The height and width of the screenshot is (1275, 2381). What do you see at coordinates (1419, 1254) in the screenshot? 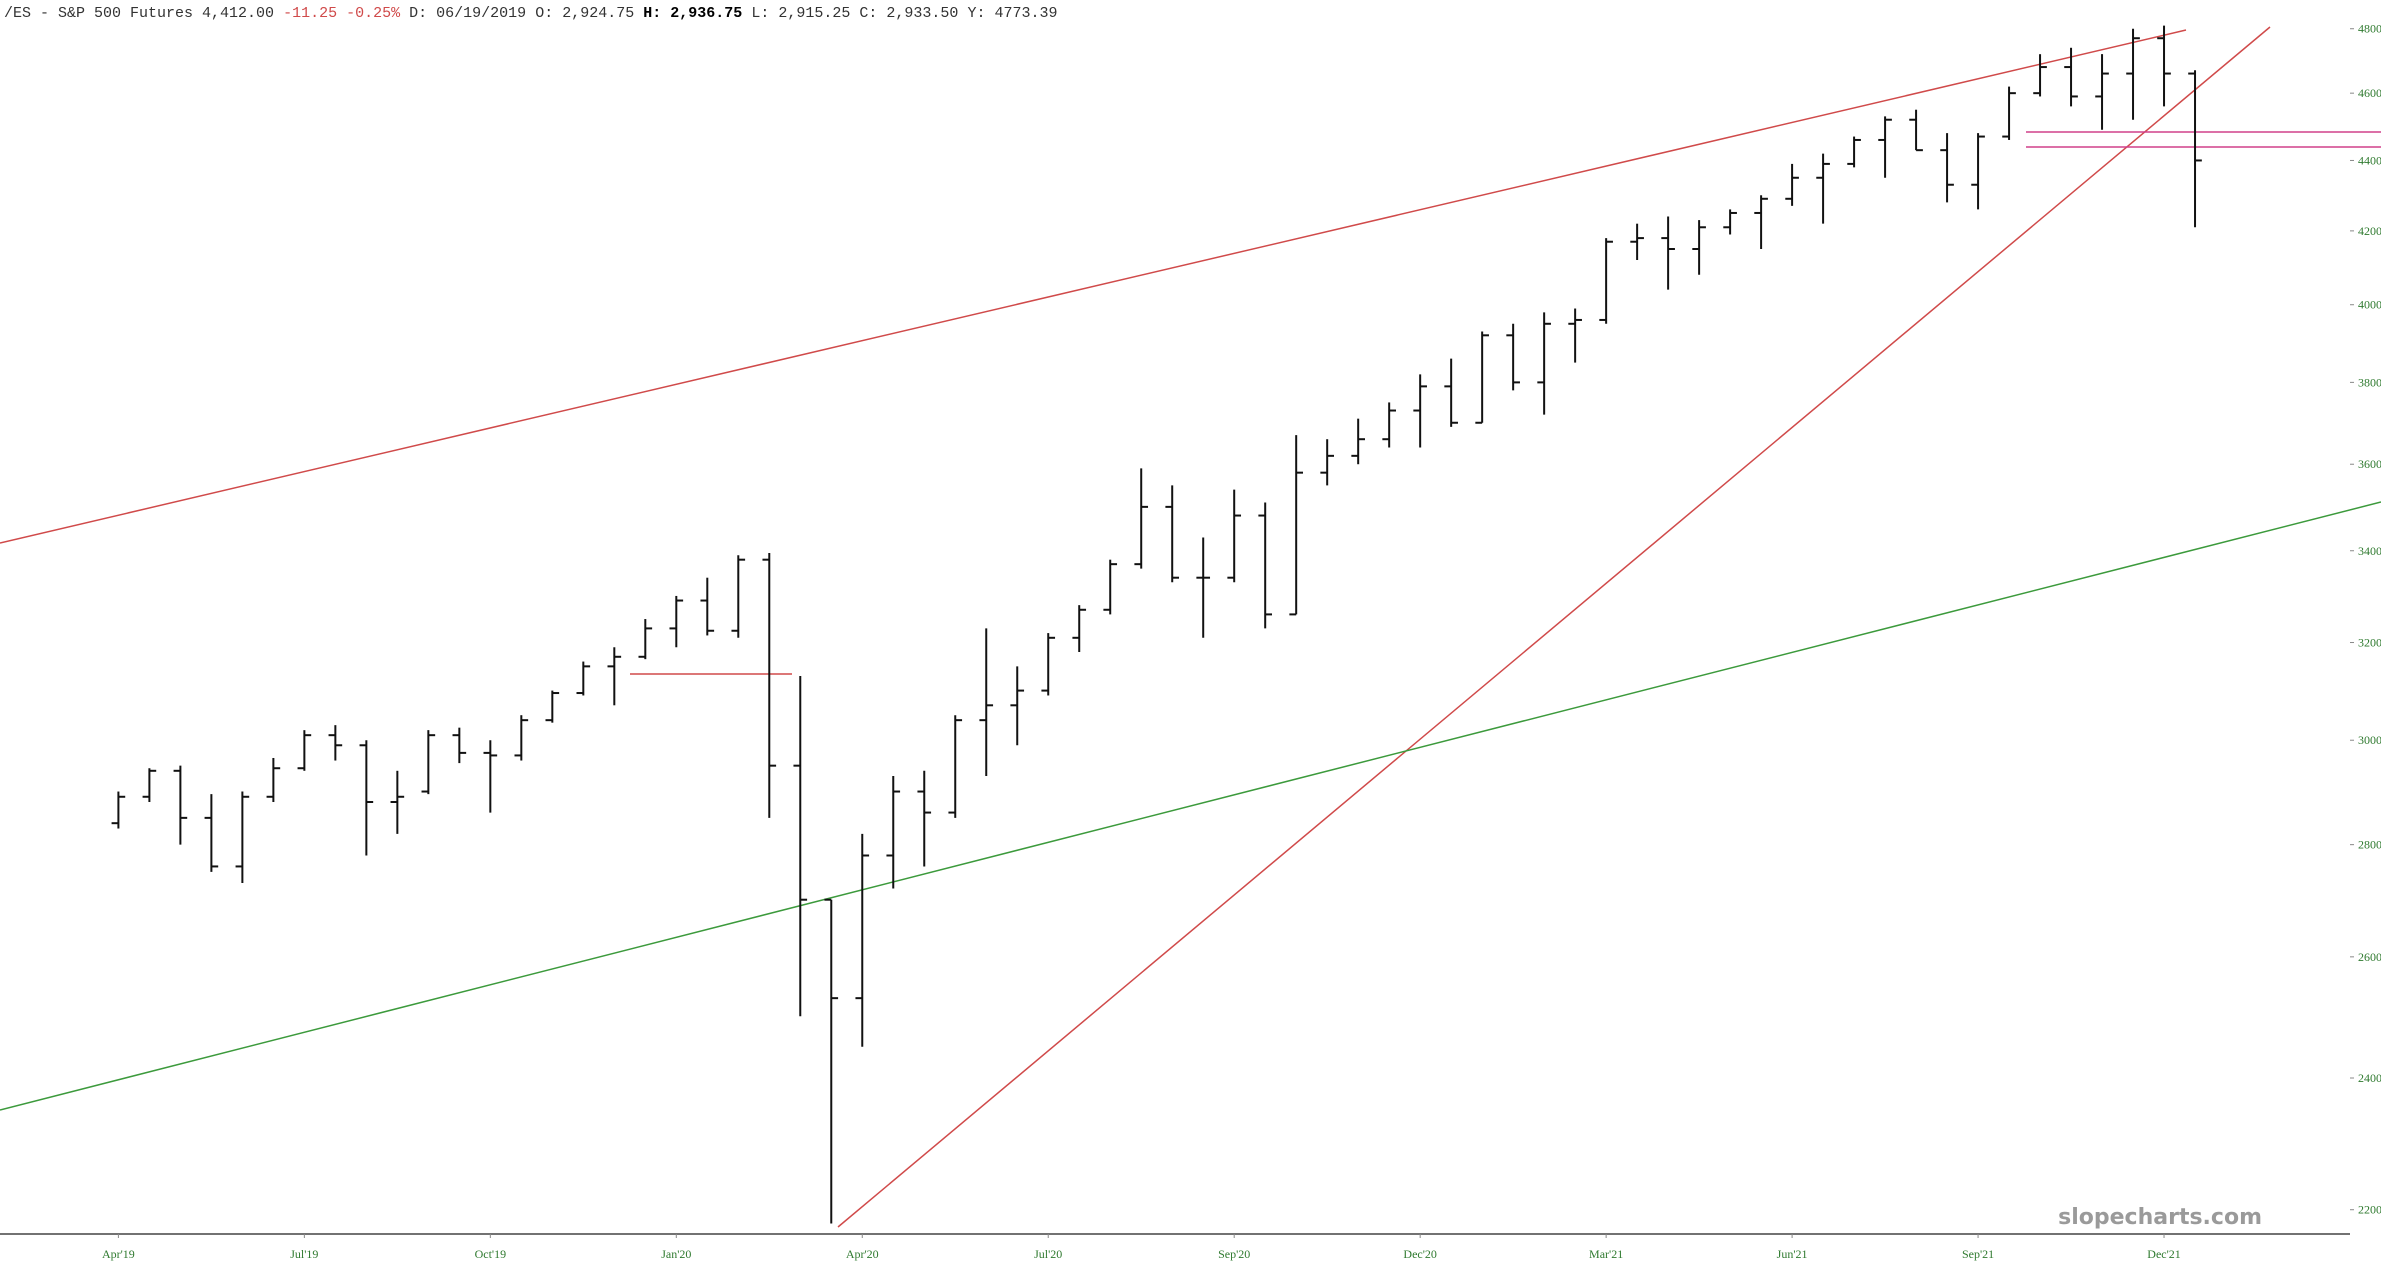
I see `x-tick-label: Dec'20` at bounding box center [1419, 1254].